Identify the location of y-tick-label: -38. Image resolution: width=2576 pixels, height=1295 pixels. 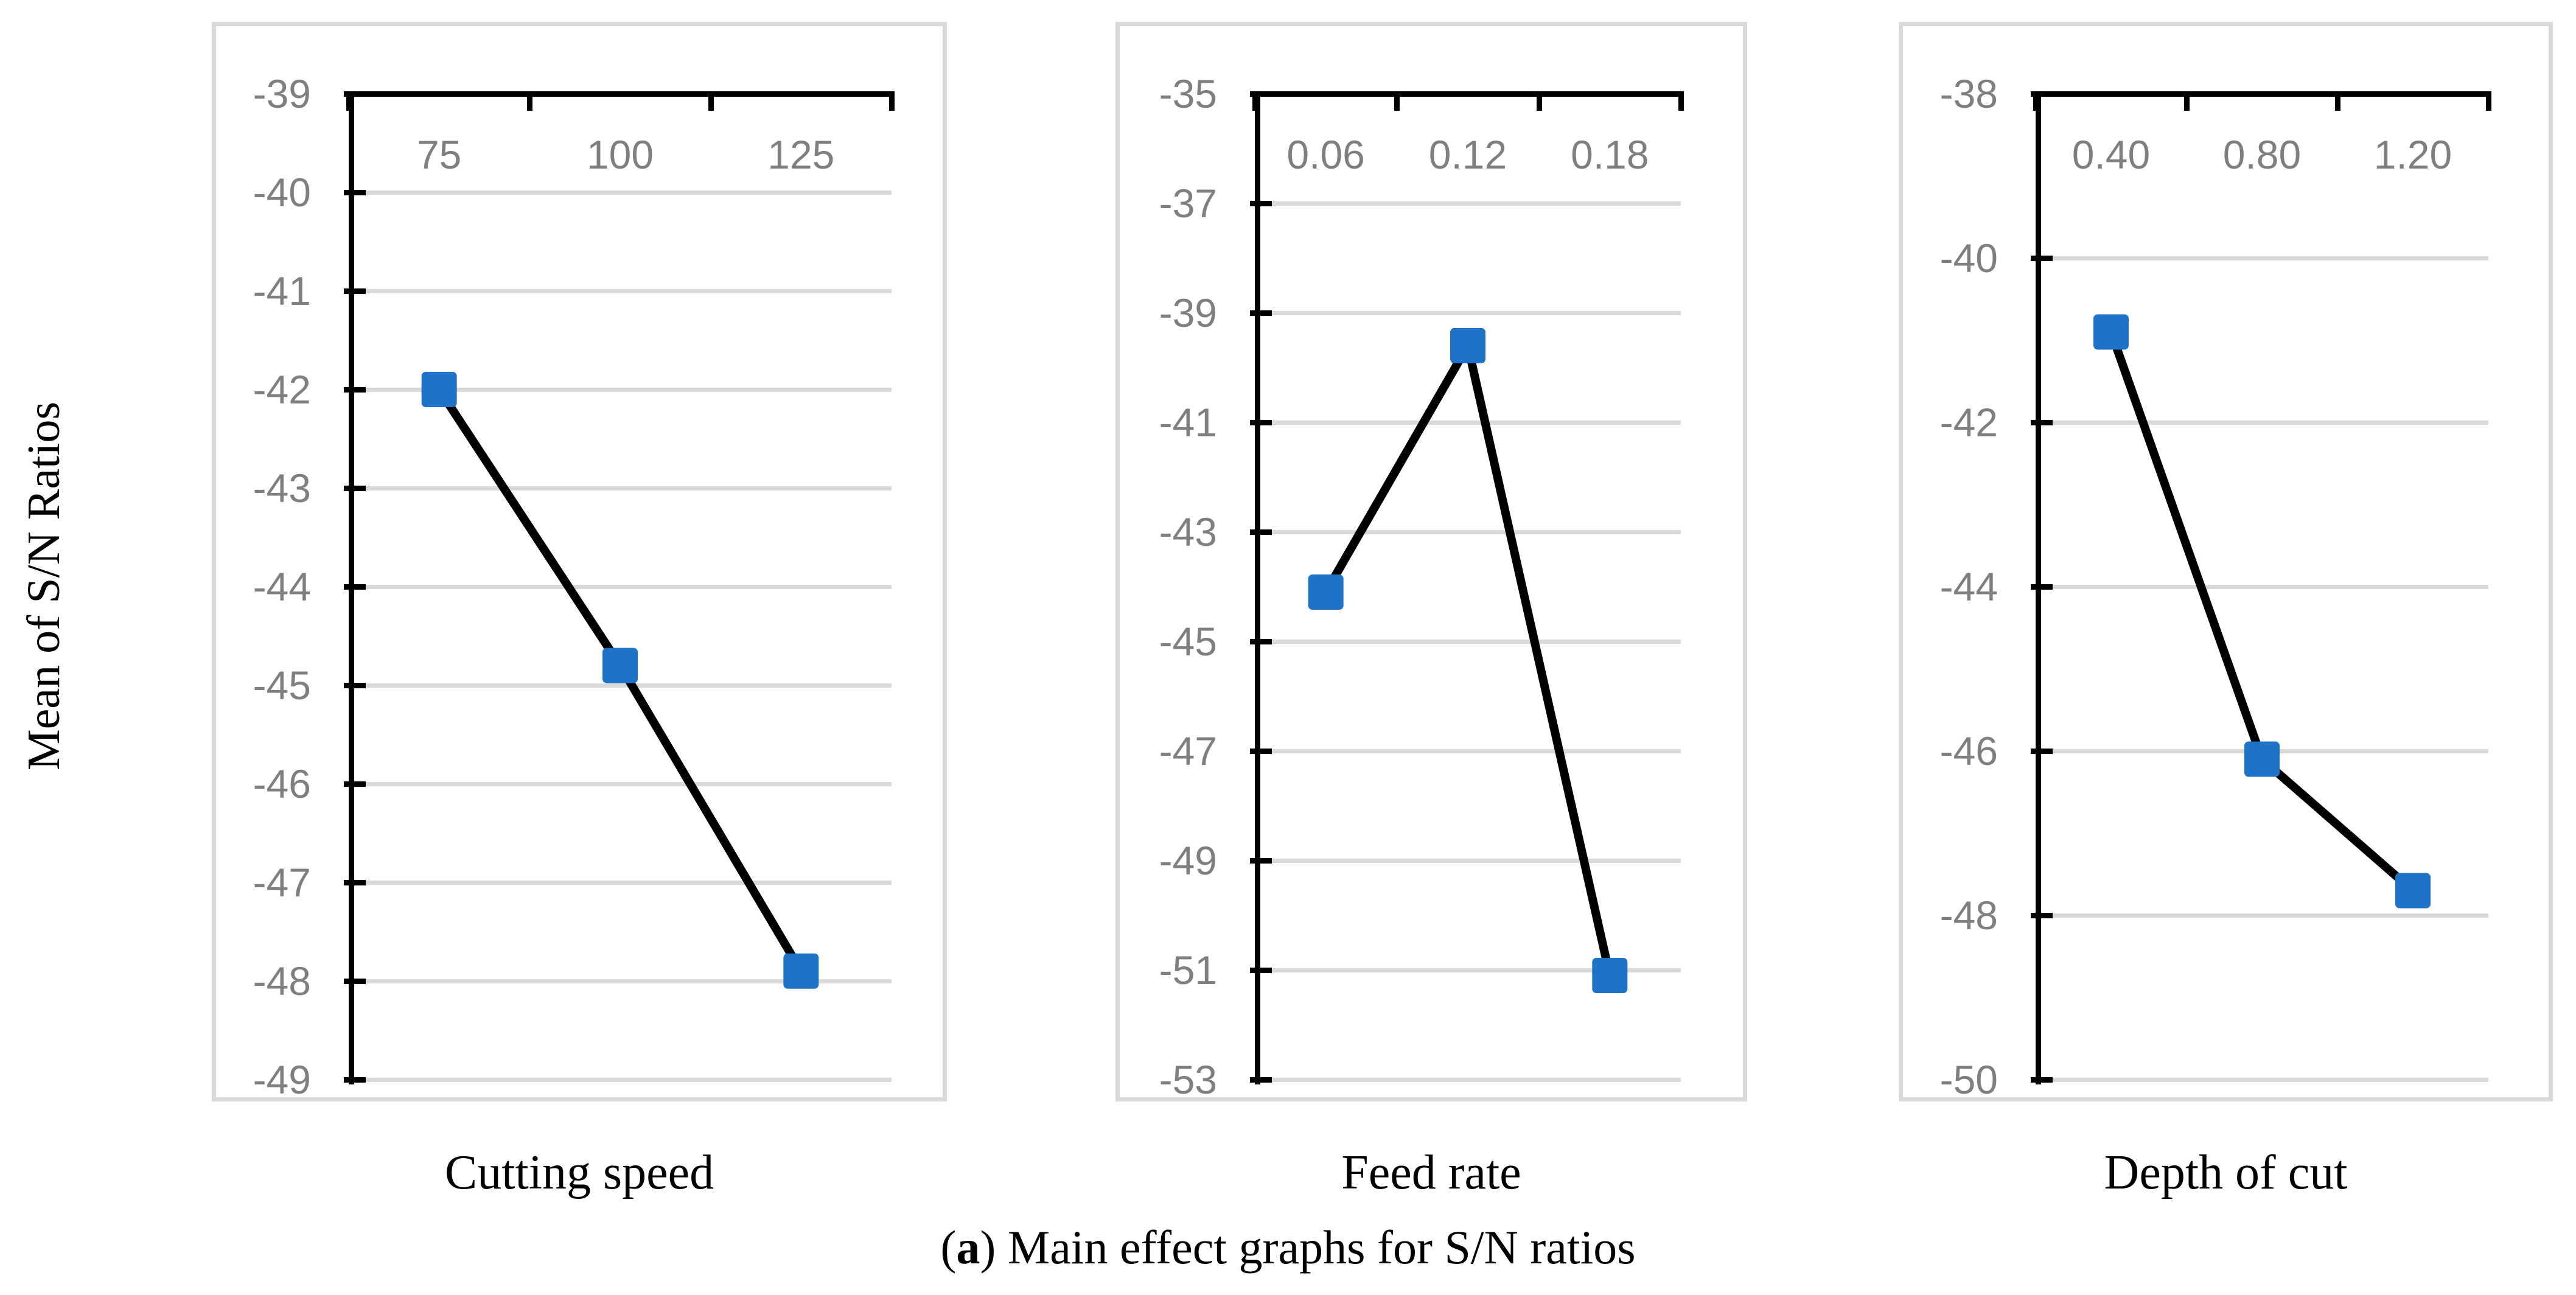
(1968, 94).